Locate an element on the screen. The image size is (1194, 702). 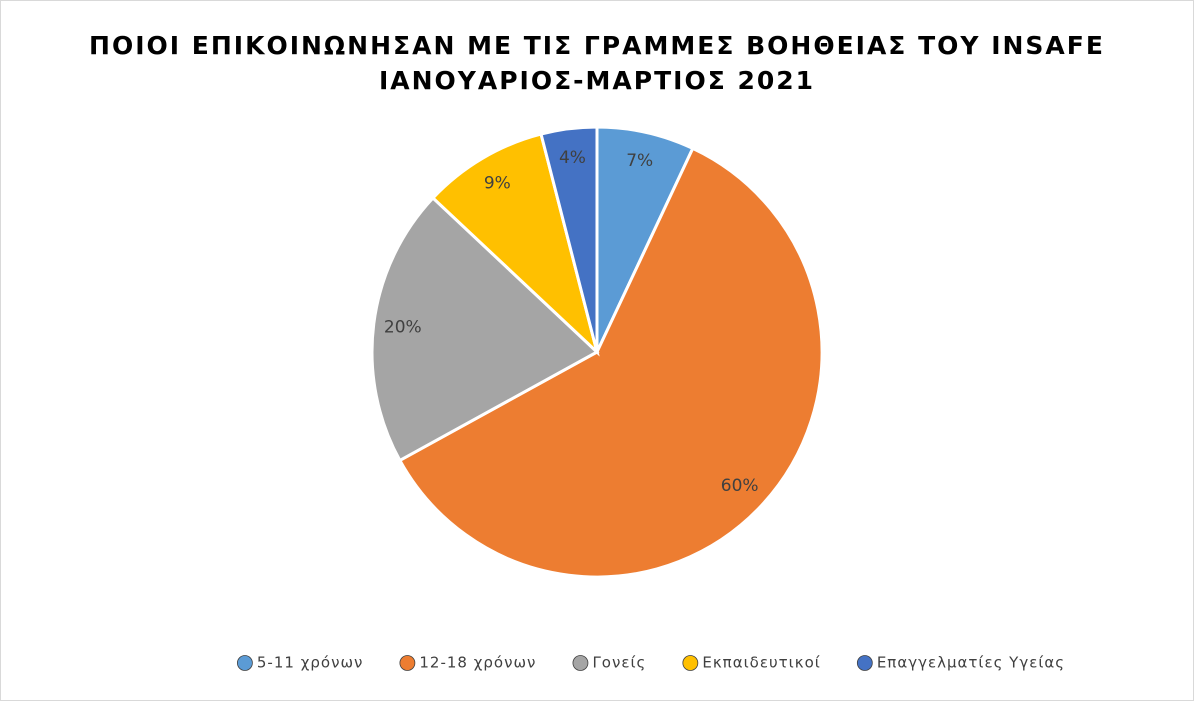
legend-label: 5-11 χρόνων is located at coordinates (310, 663).